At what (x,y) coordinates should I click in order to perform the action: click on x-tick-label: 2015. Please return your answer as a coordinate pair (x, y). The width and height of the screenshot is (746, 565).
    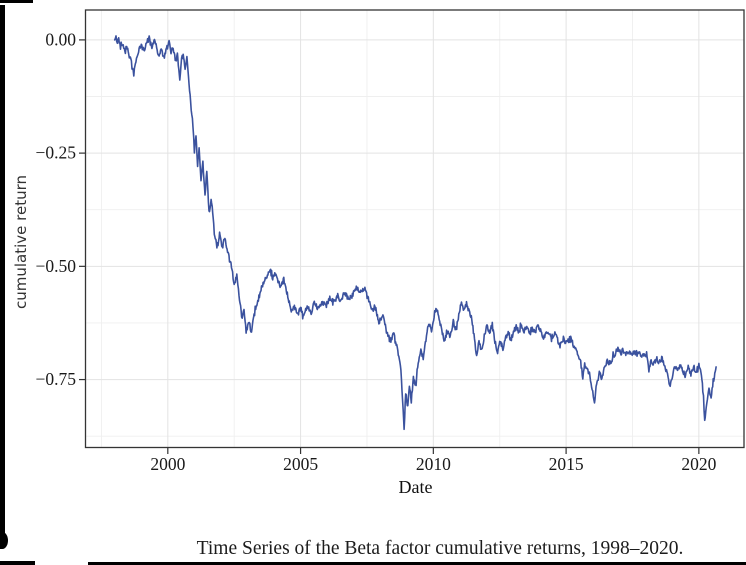
    Looking at the image, I should click on (566, 464).